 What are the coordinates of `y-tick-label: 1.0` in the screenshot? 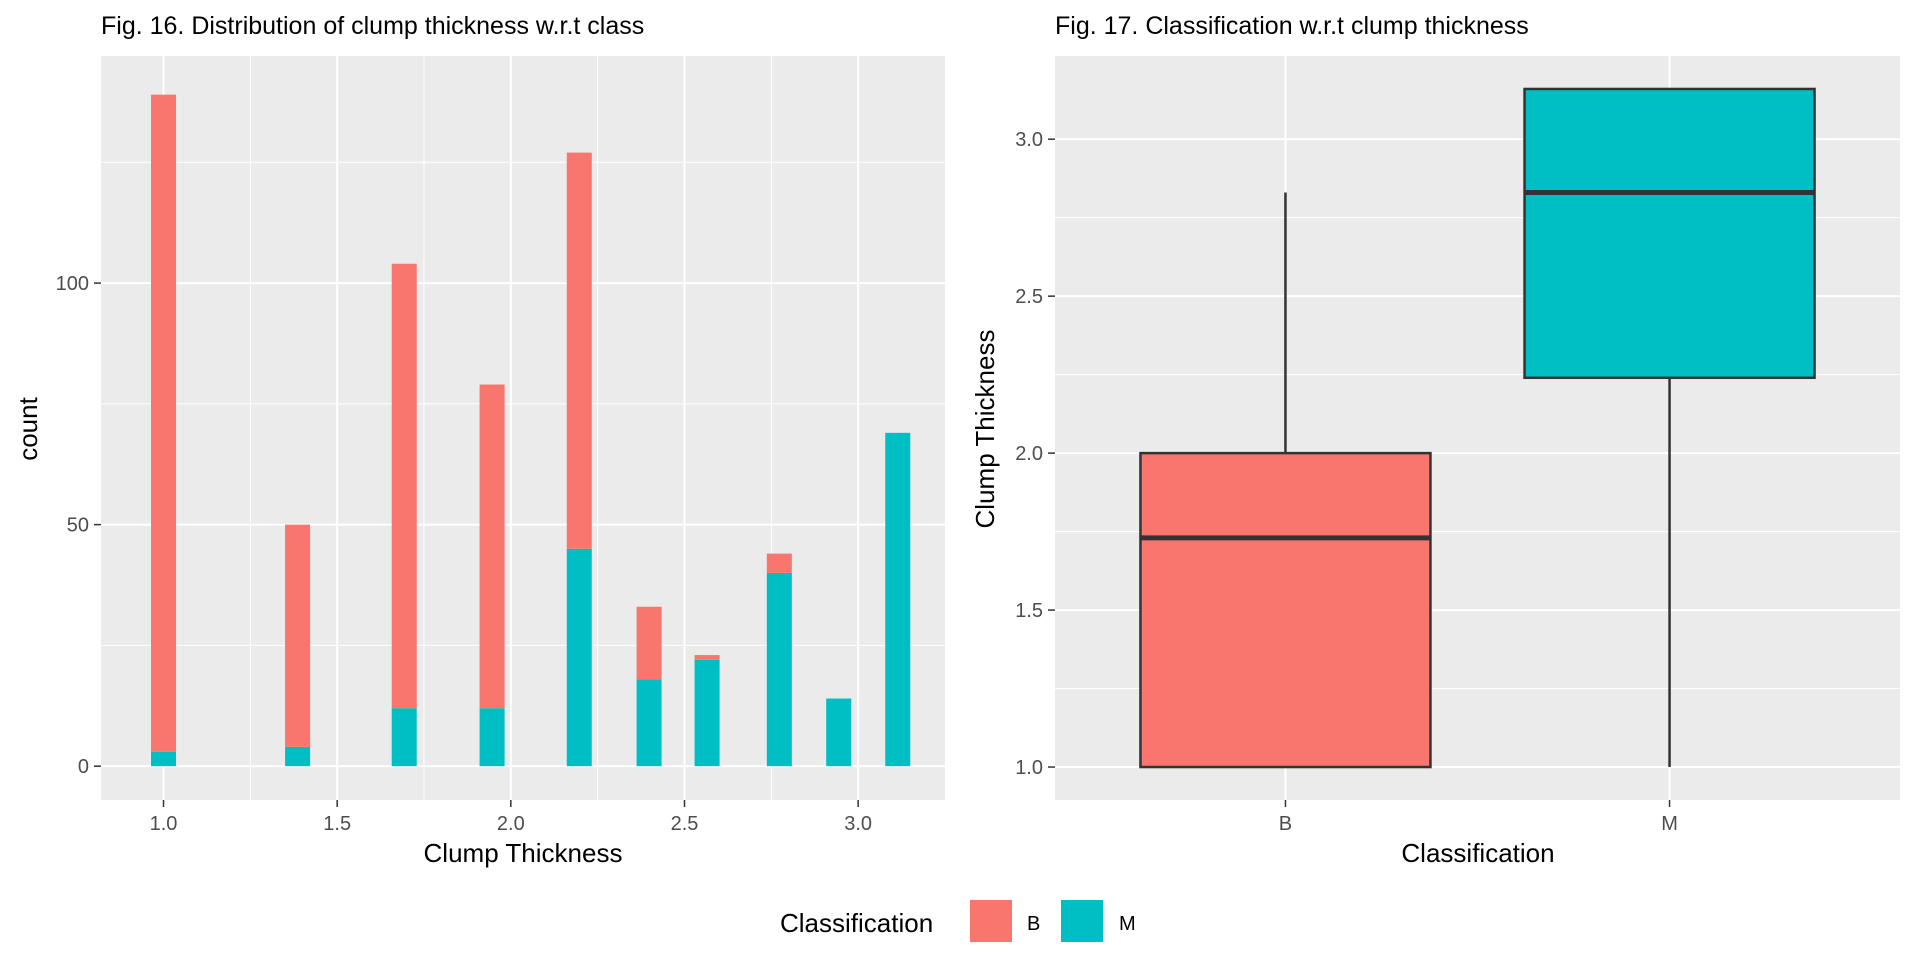 It's located at (1029, 768).